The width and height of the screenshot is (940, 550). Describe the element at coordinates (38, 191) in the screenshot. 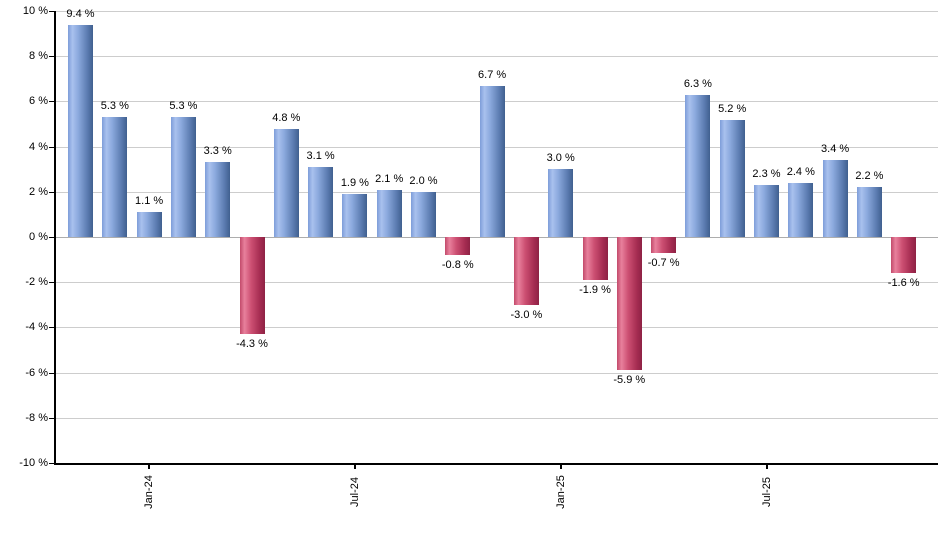

I see `y-axis-tick-label: 2 %` at that location.